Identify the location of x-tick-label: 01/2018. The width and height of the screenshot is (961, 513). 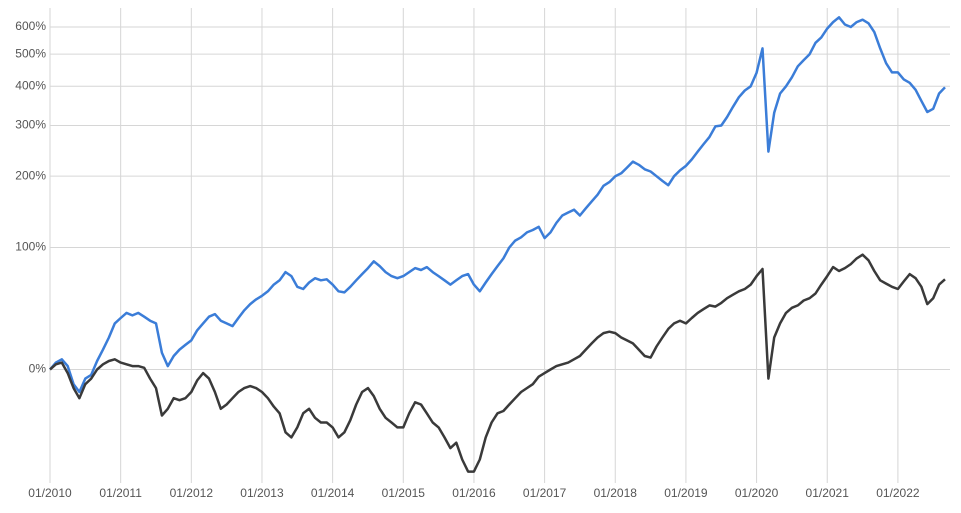
(616, 493).